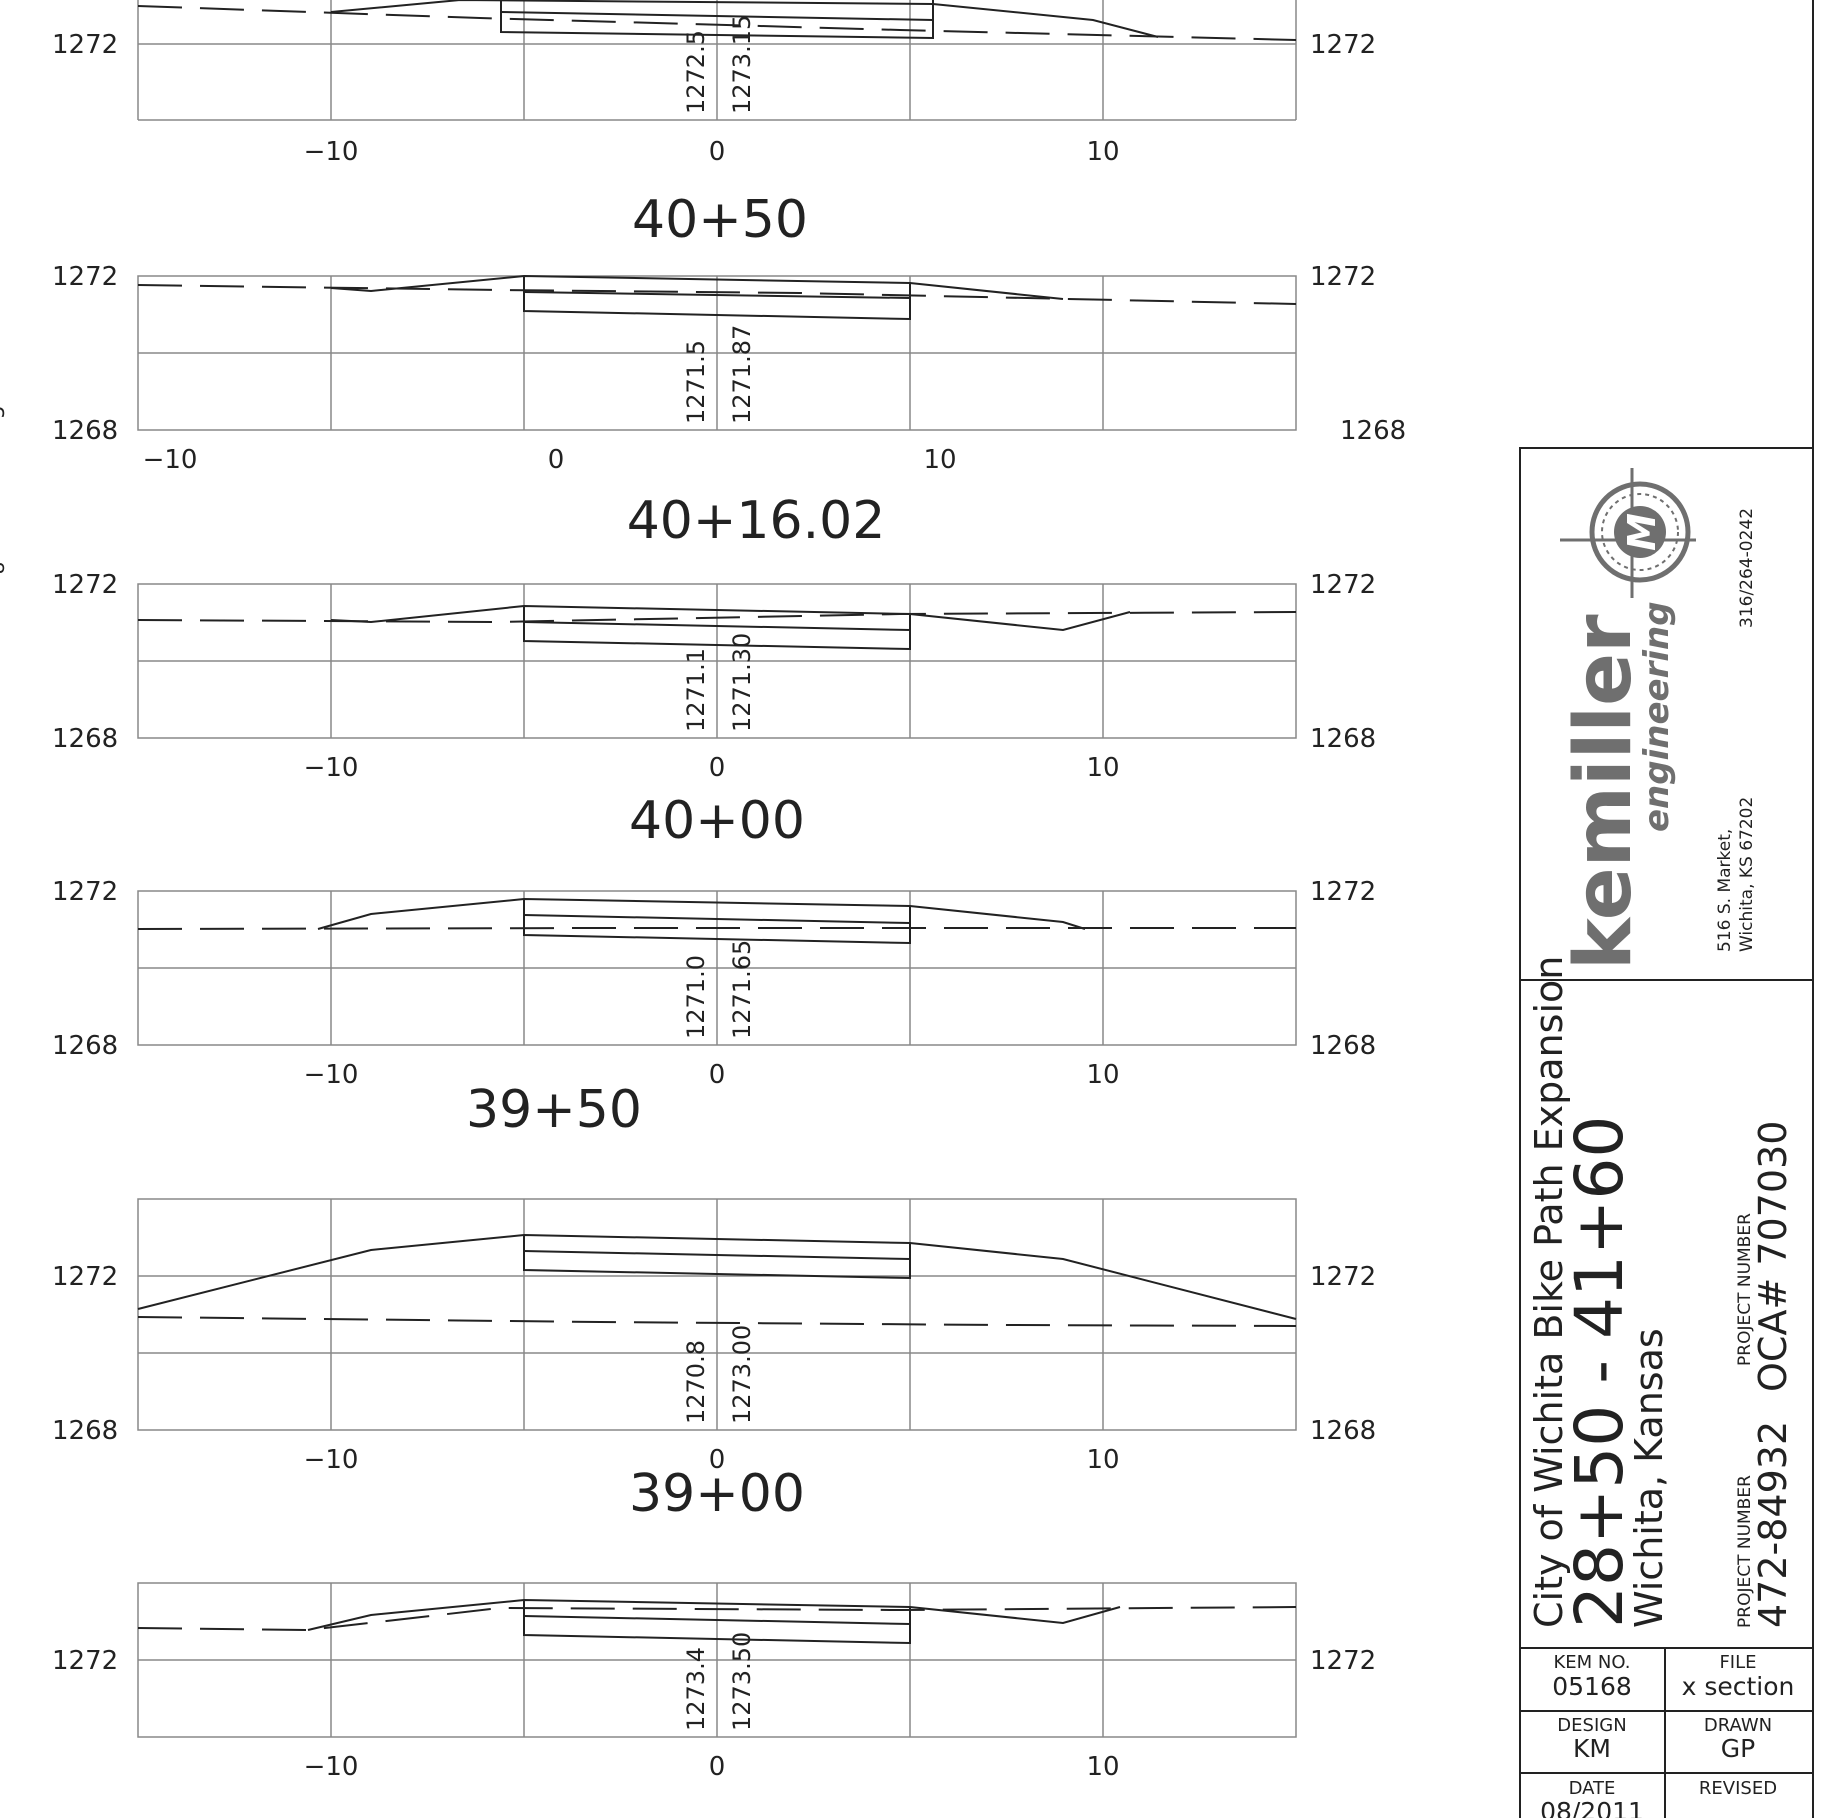 This screenshot has width=1829, height=1818. What do you see at coordinates (714, 83) in the screenshot?
I see `section-panel: 1272.5 1273.15 1272 1272 −10 0 10` at bounding box center [714, 83].